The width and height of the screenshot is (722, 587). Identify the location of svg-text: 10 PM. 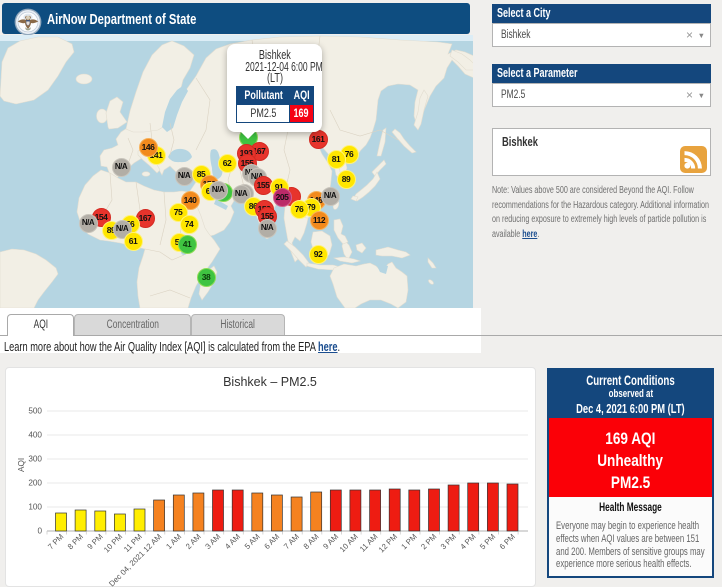
(113, 543).